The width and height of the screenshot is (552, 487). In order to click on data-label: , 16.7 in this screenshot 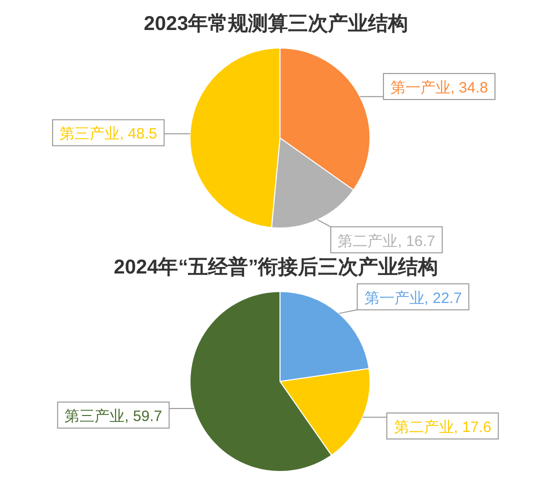, I will do `click(417, 241)`.